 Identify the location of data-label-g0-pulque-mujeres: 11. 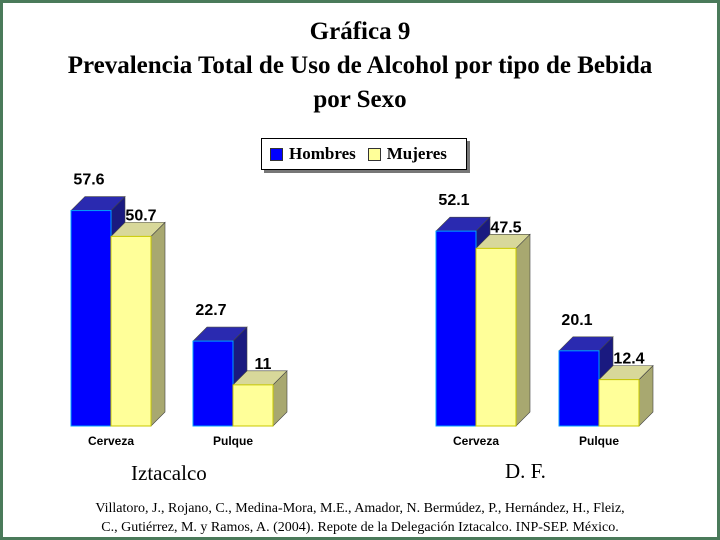
(263, 364).